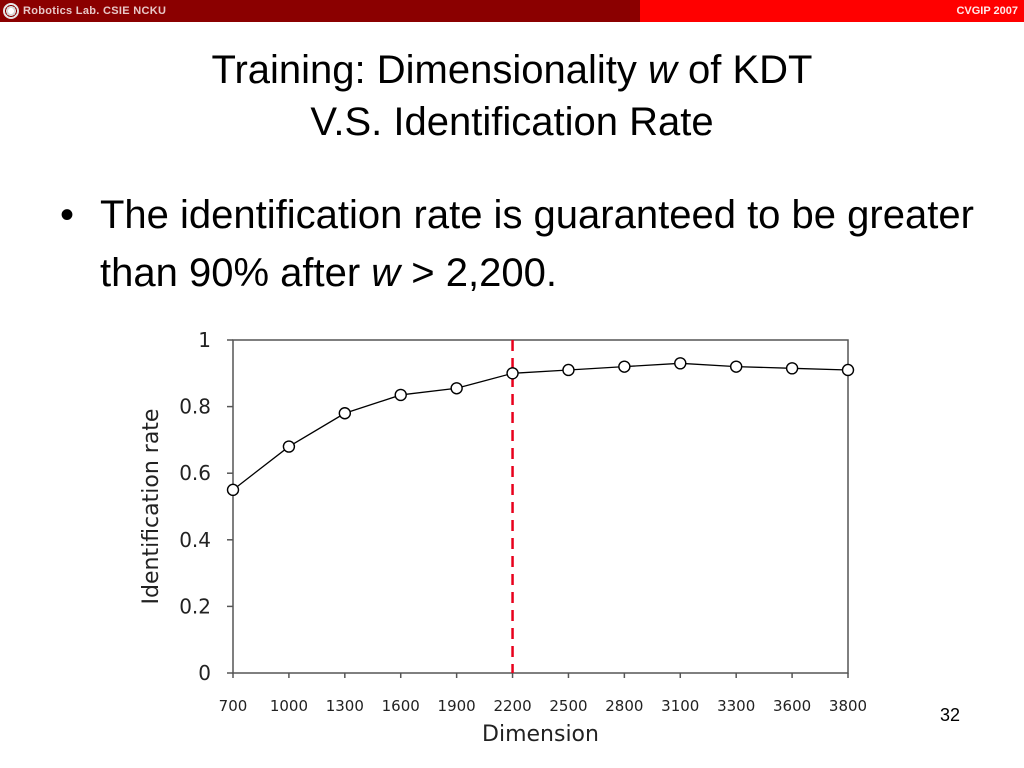  Describe the element at coordinates (204, 673) in the screenshot. I see `y-tick-label: 0` at that location.